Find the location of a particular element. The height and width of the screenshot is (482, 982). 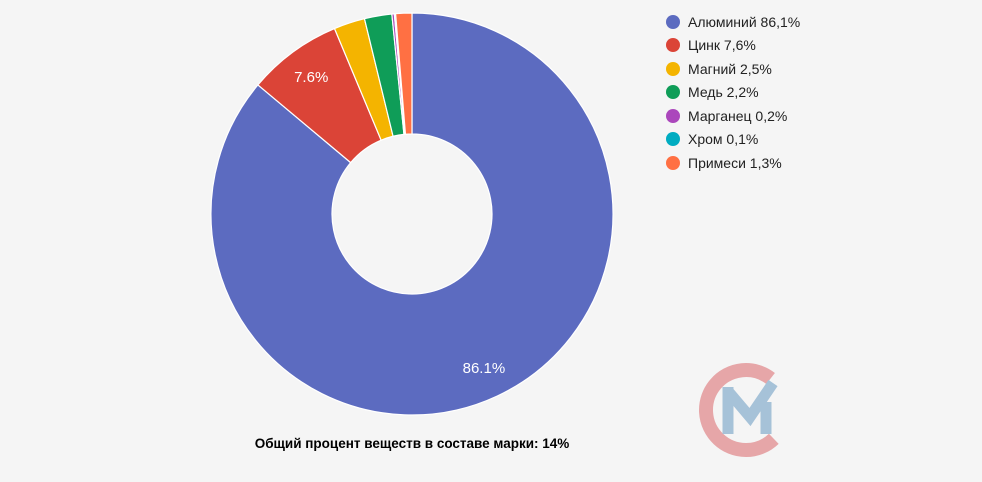

legend-item-1: Цинк 7,6% is located at coordinates (733, 46).